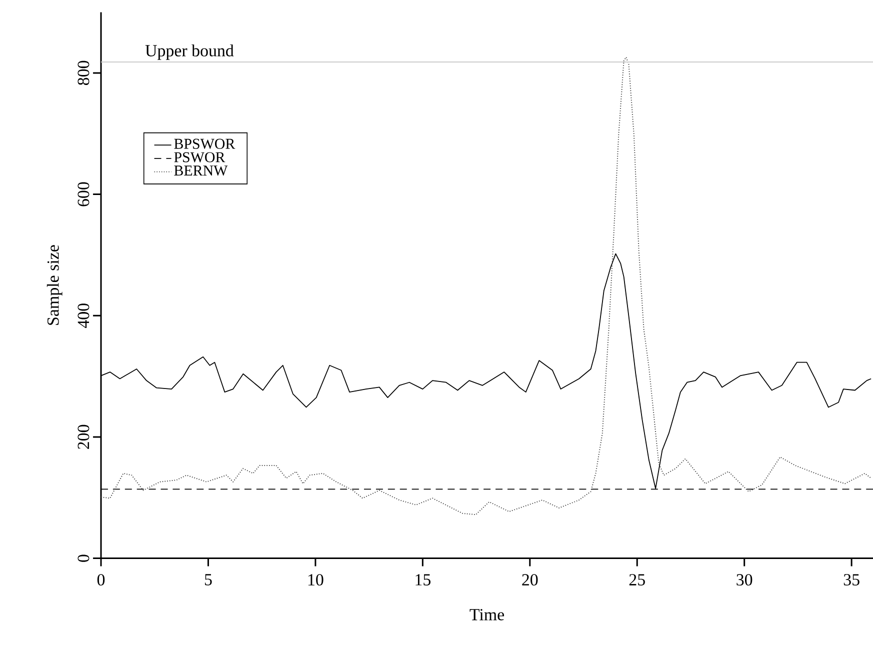 Image resolution: width=873 pixels, height=655 pixels. I want to click on y-tick-label: 200, so click(84, 436).